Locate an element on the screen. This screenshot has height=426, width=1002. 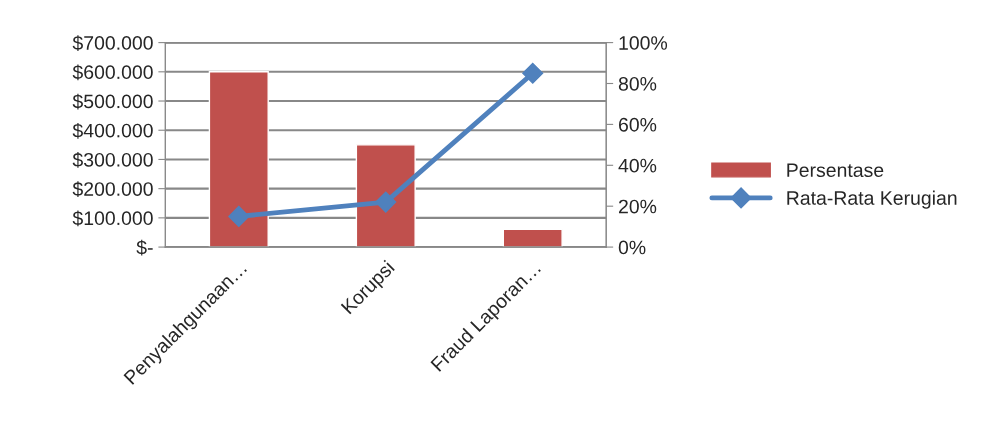
y-tick-label: $400.000 is located at coordinates (112, 130).